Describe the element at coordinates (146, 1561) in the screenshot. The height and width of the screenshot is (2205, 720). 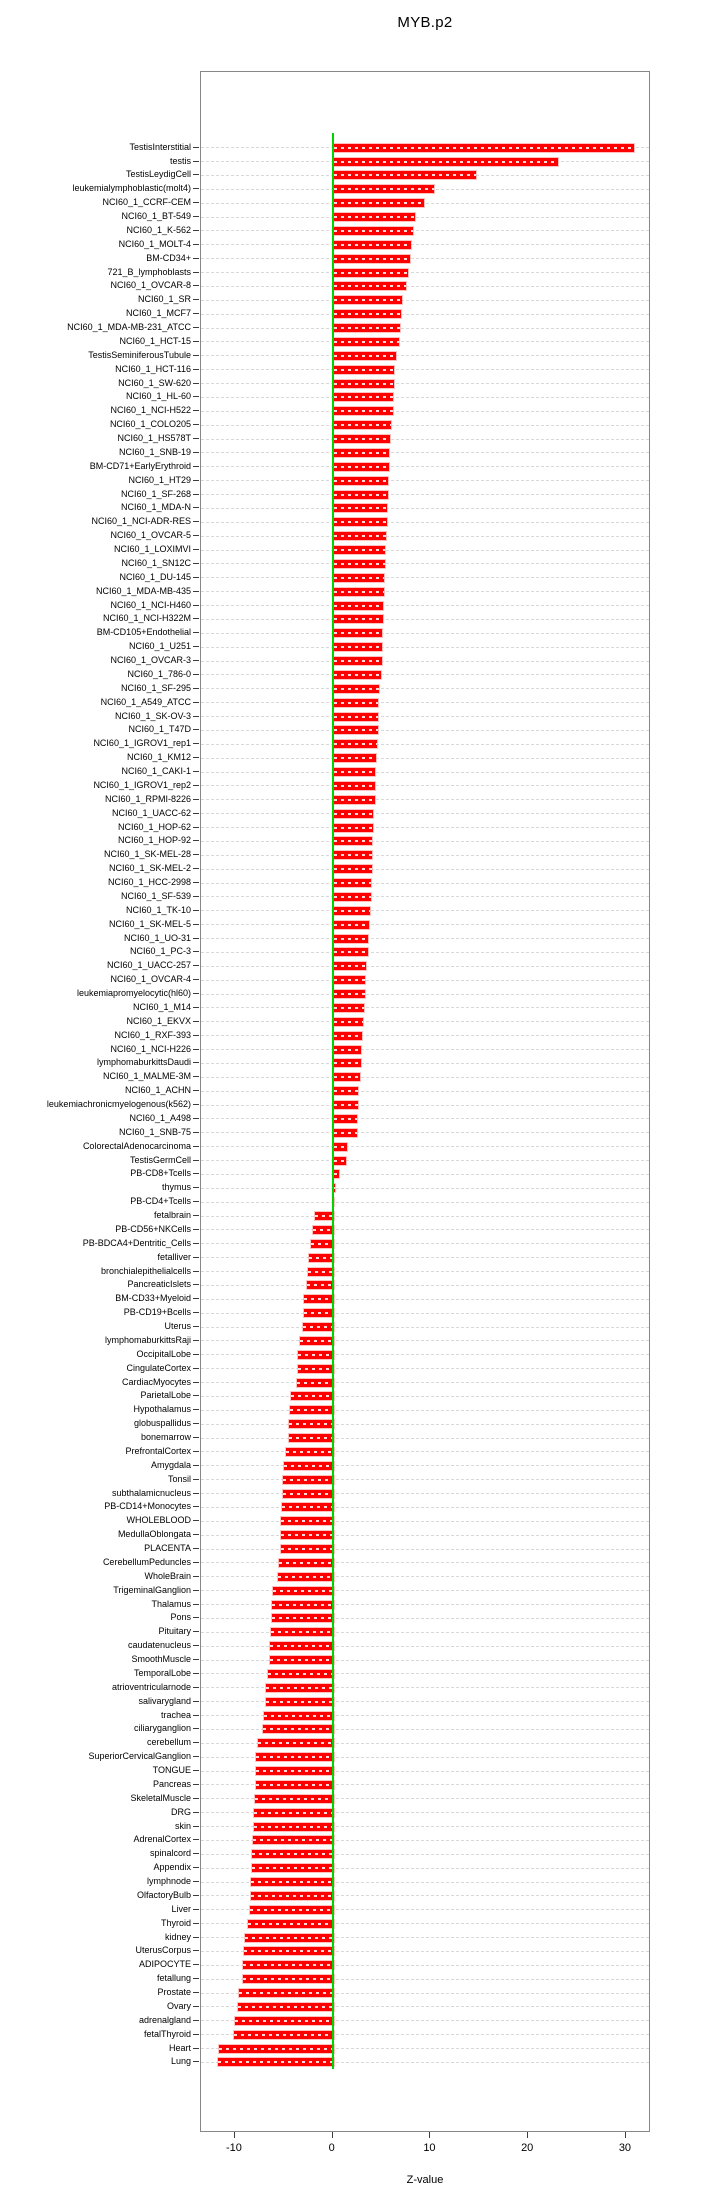
I see `y-axis-label: CerebellumPeduncles` at that location.